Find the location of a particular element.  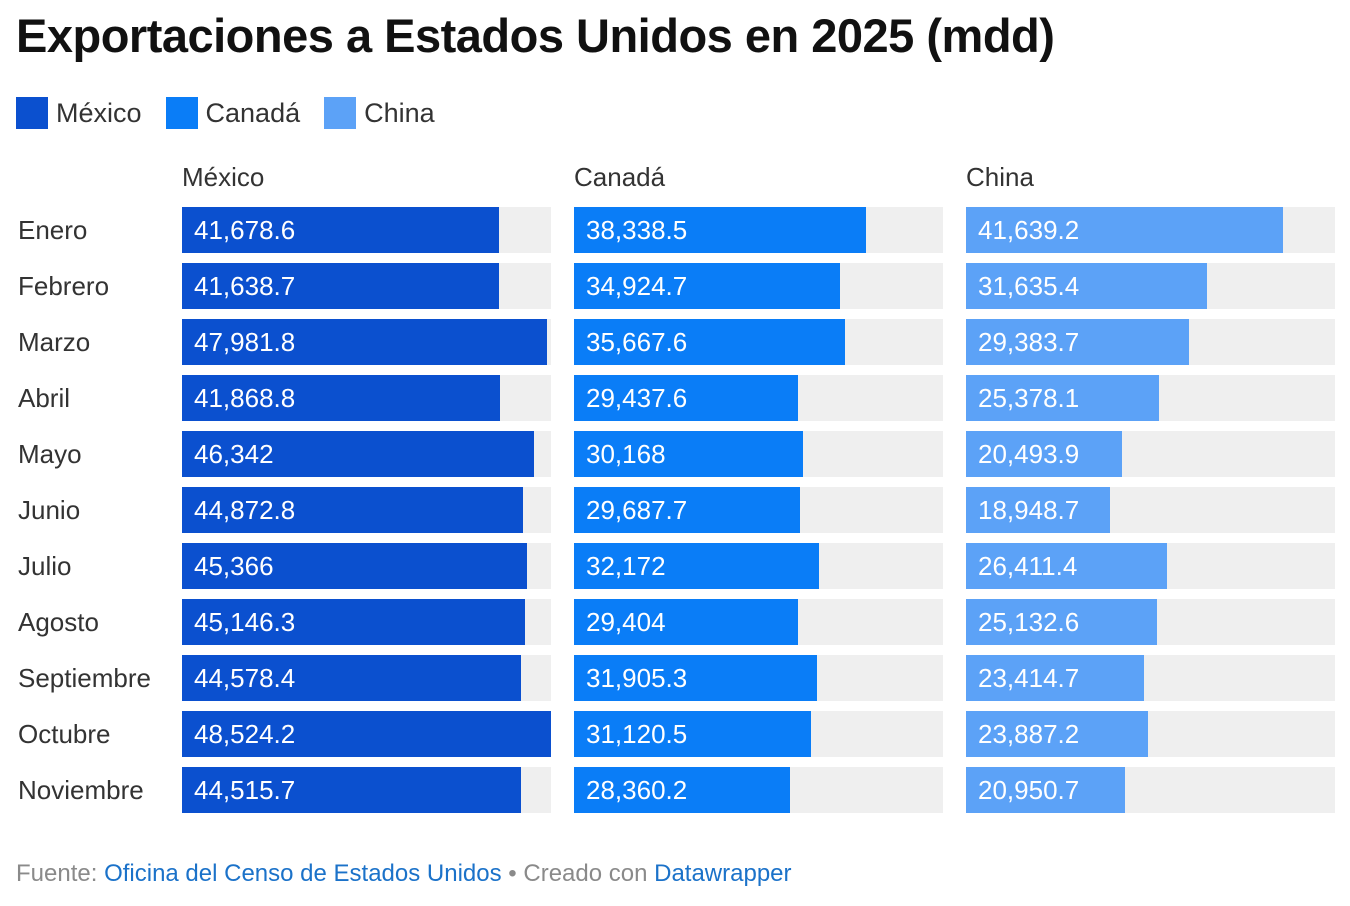

bar-track: 41,638.7 is located at coordinates (366, 286).